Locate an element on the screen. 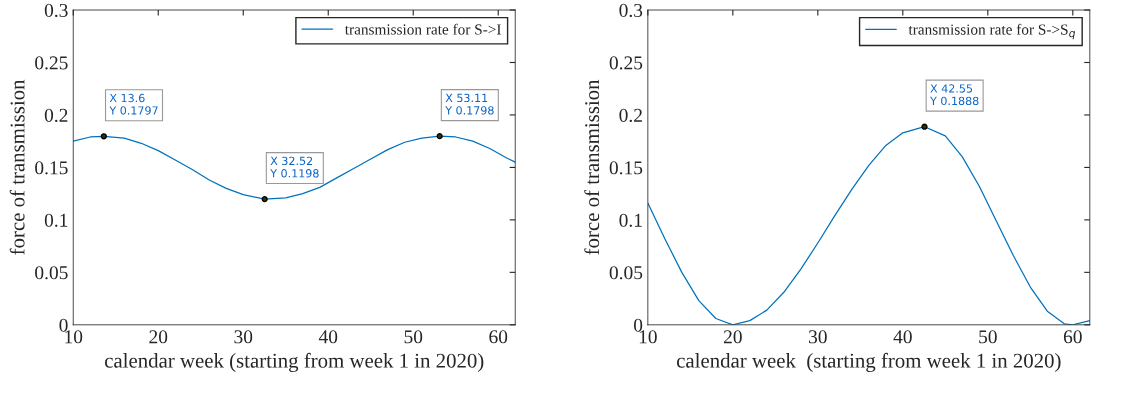 Image resolution: width=1127 pixels, height=401 pixels. legend-label: transmission rate for S->I is located at coordinates (422, 29).